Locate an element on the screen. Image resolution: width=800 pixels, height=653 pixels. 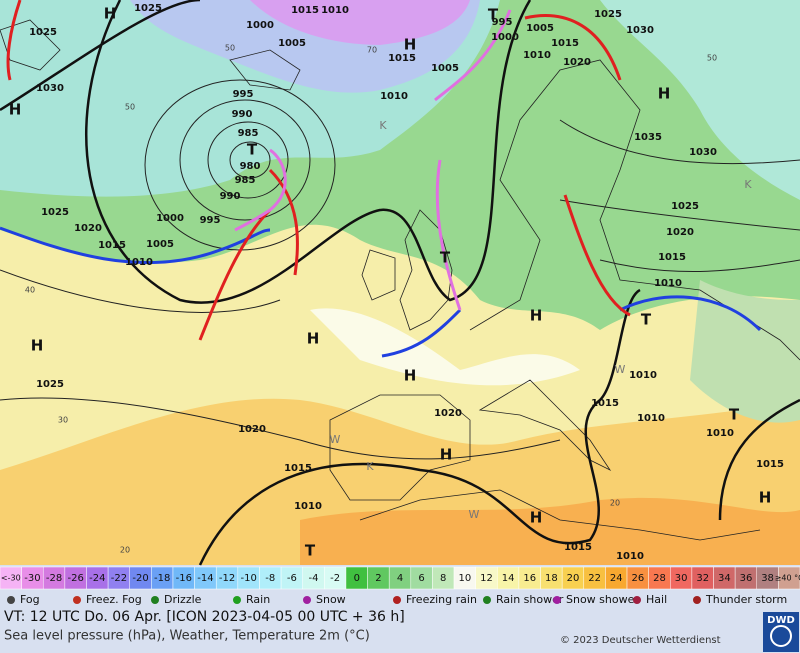
scale-label: 36 is located at coordinates (746, 578).